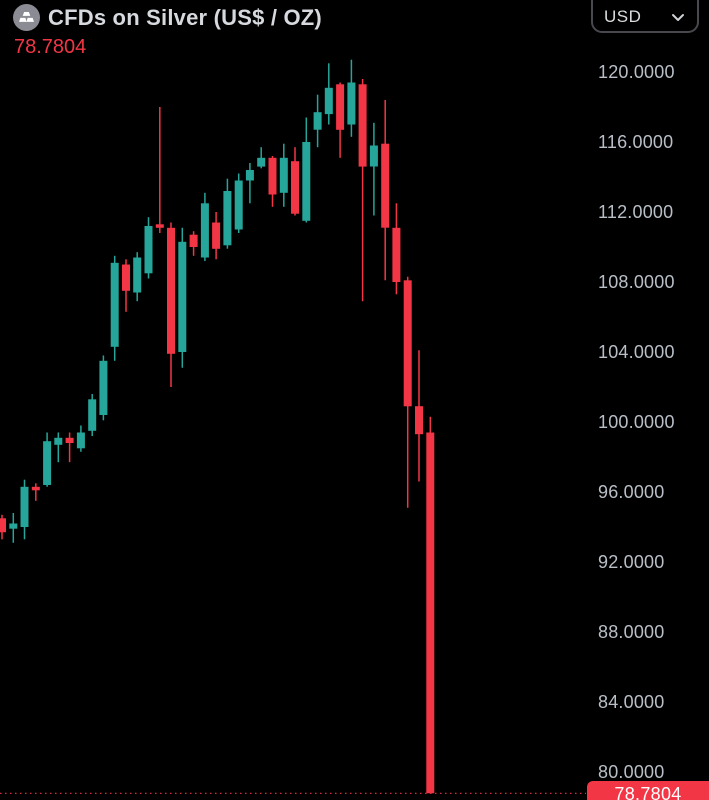 Image resolution: width=709 pixels, height=800 pixels. Describe the element at coordinates (678, 17) in the screenshot. I see `chevron-down-icon` at that location.